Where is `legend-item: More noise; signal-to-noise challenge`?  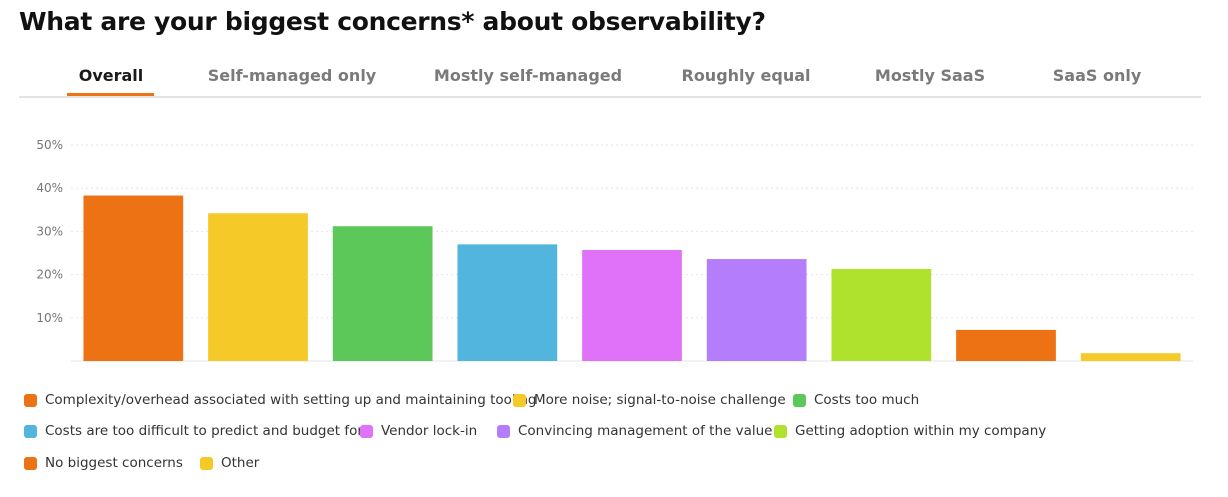
legend-item: More noise; signal-to-noise challenge is located at coordinates (649, 400).